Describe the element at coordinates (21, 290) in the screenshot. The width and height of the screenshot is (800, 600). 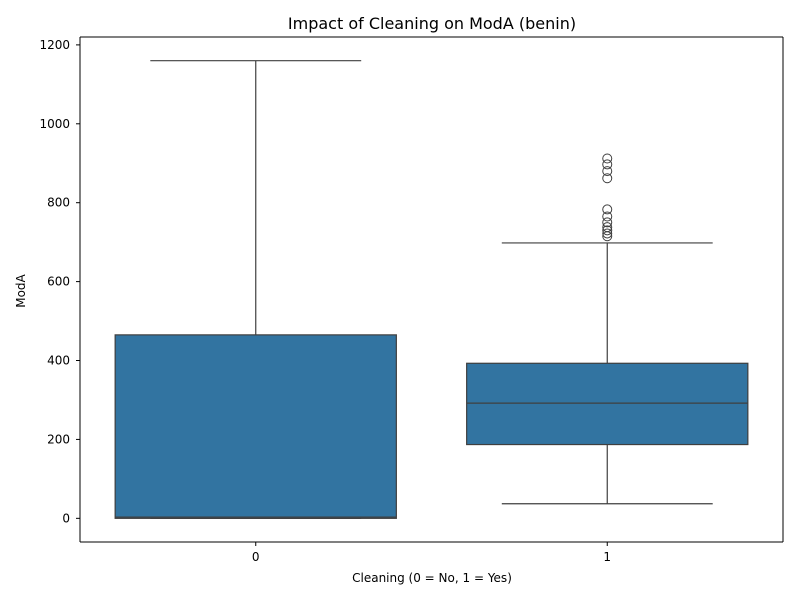
I see `y-axis-label: ModA` at that location.